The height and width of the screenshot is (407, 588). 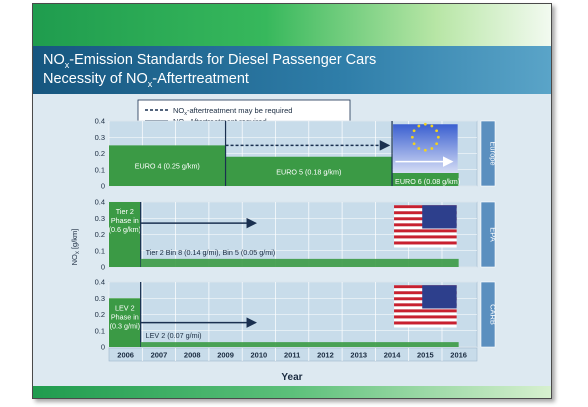 I want to click on segment-label: EURO 6 (0.08 g/km), so click(x=427, y=181).